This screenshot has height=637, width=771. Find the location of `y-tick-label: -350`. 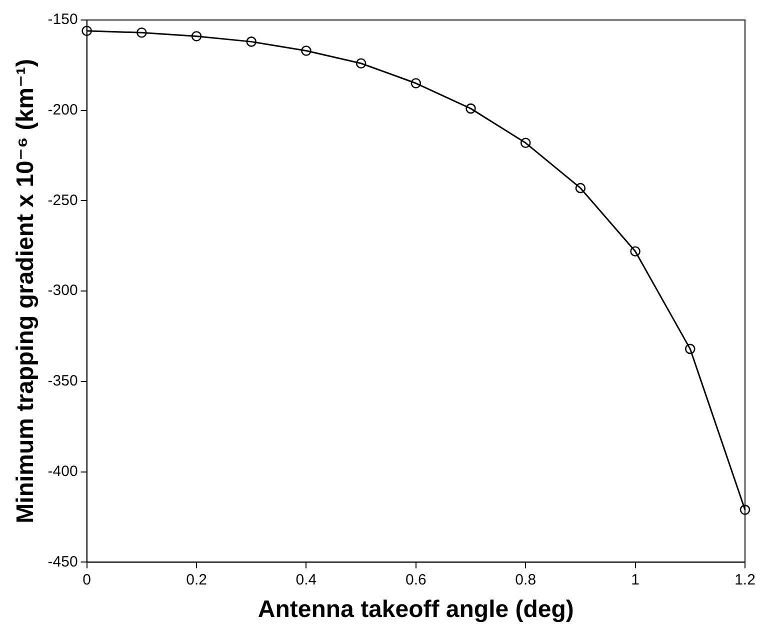

y-tick-label: -350 is located at coordinates (63, 381).